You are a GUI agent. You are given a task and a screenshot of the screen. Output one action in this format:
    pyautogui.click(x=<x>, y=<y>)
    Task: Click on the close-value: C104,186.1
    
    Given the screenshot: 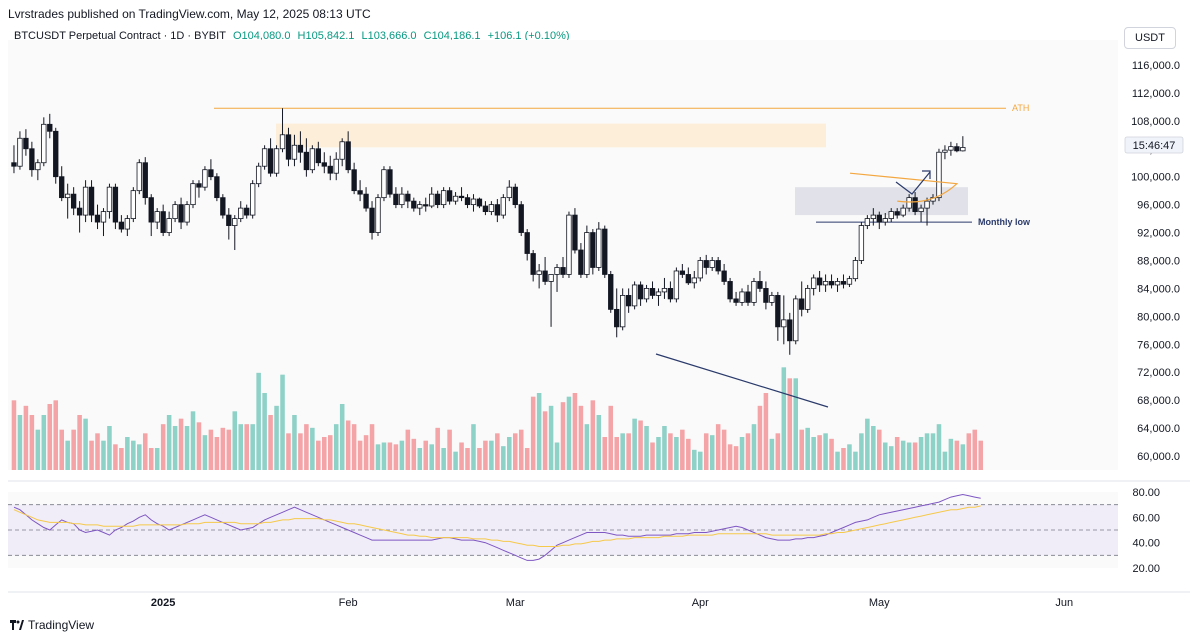 What is the action you would take?
    pyautogui.click(x=452, y=36)
    